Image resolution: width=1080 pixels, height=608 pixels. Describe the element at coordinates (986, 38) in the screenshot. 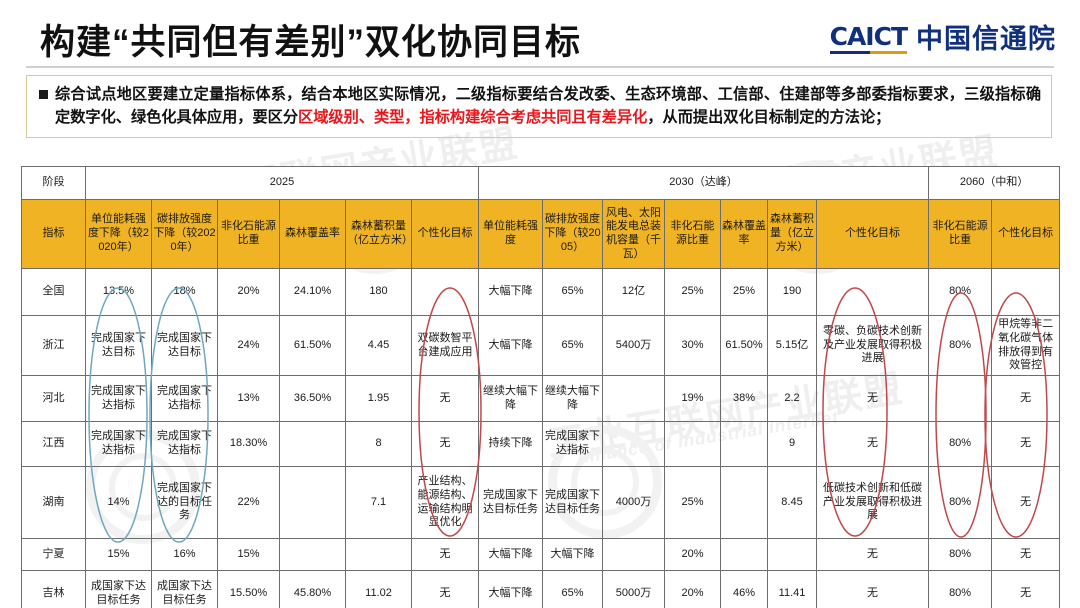

I see `logo-name: 中国信通院` at that location.